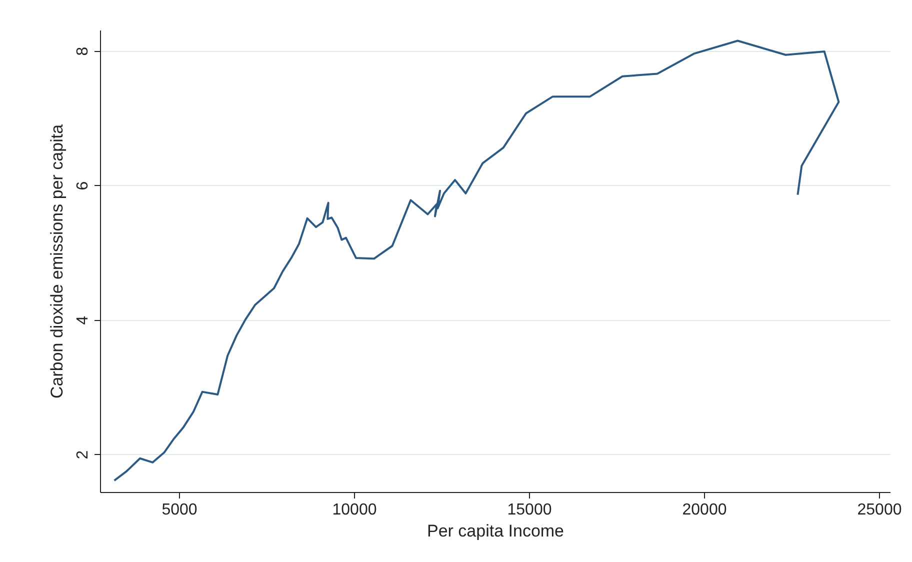  Describe the element at coordinates (83, 455) in the screenshot. I see `y-tick-label: 2` at that location.